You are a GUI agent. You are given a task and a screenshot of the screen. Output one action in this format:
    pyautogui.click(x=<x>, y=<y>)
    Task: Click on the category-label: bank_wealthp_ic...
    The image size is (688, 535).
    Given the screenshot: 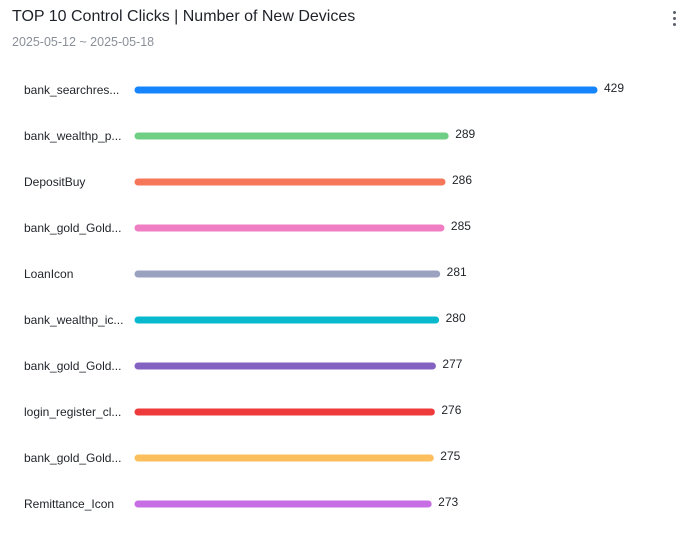 What is the action you would take?
    pyautogui.click(x=73, y=320)
    